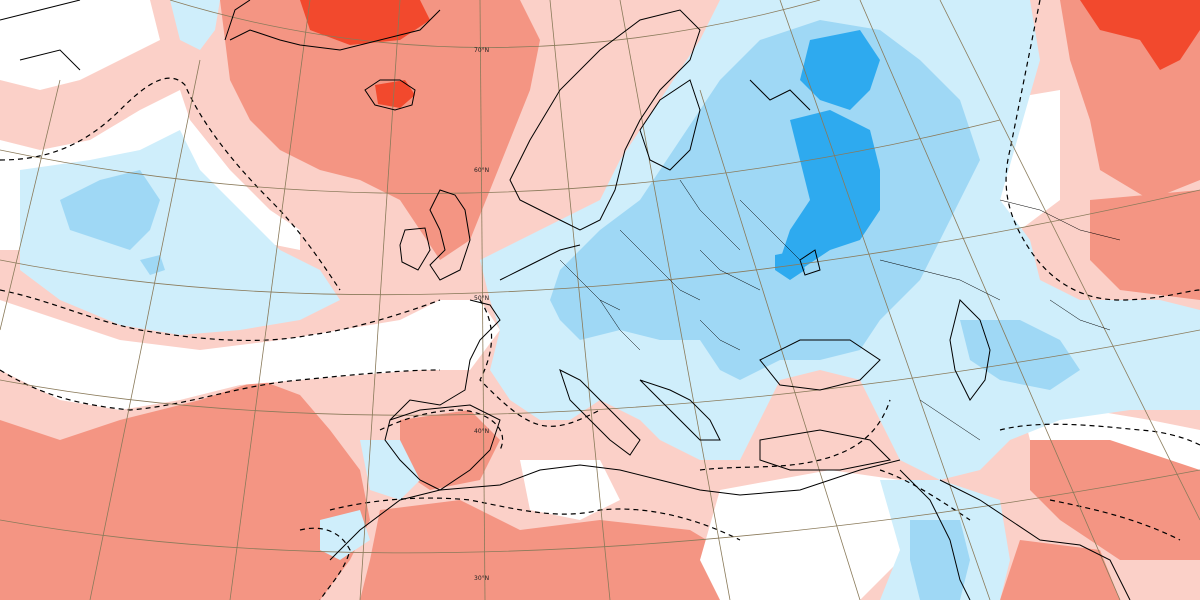 The height and width of the screenshot is (600, 1200). I want to click on parallel-60n, so click(500, 156).